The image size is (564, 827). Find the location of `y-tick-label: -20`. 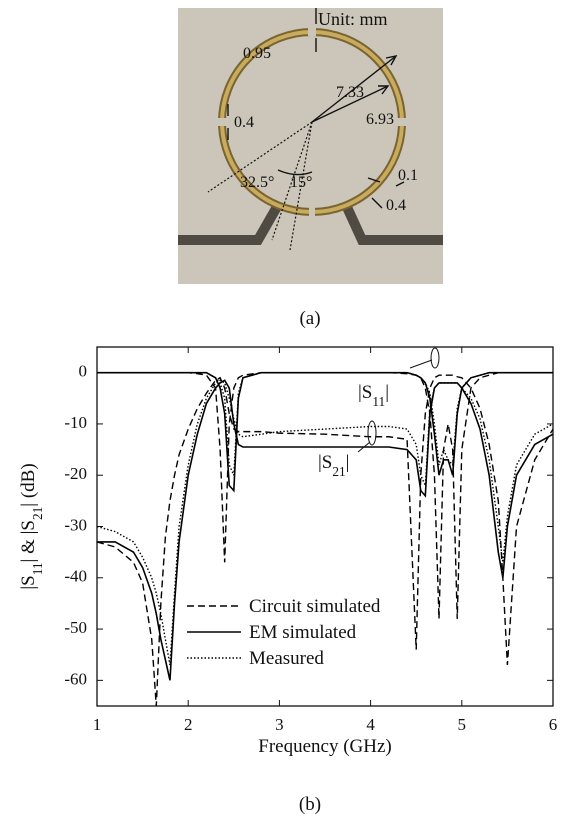

y-tick-label: -20 is located at coordinates (75, 473).